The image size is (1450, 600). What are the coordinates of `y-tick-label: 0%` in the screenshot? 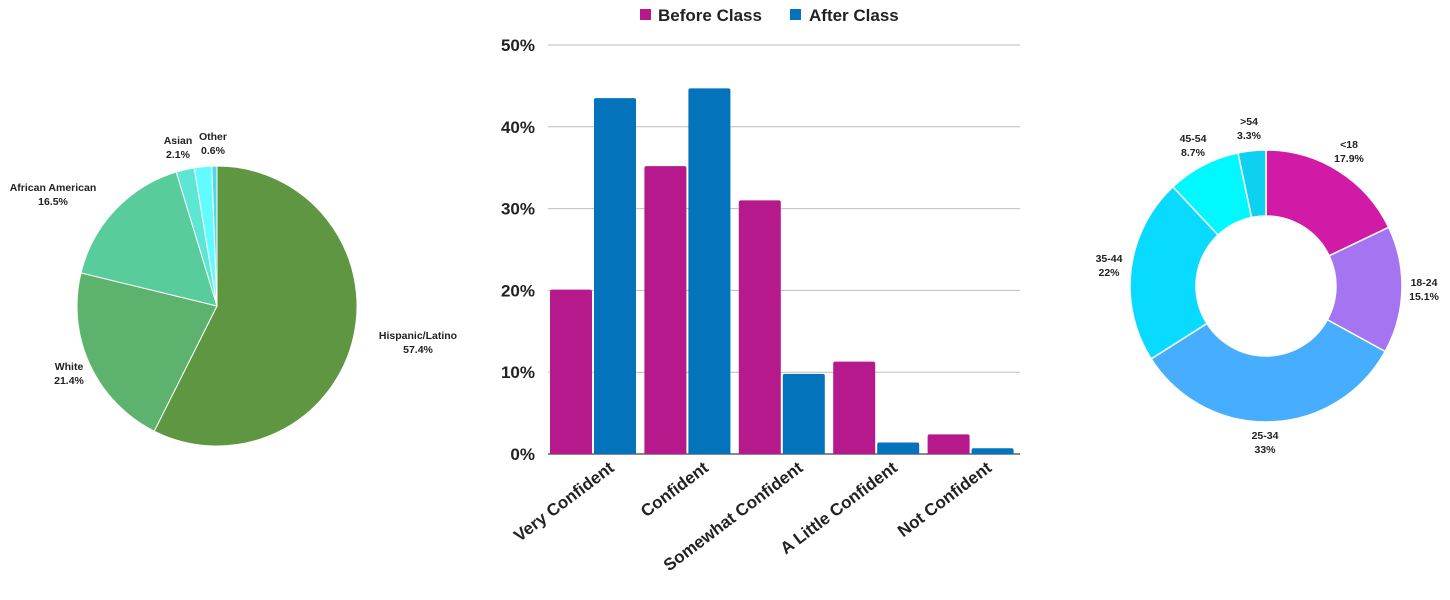 It's located at (522, 454).